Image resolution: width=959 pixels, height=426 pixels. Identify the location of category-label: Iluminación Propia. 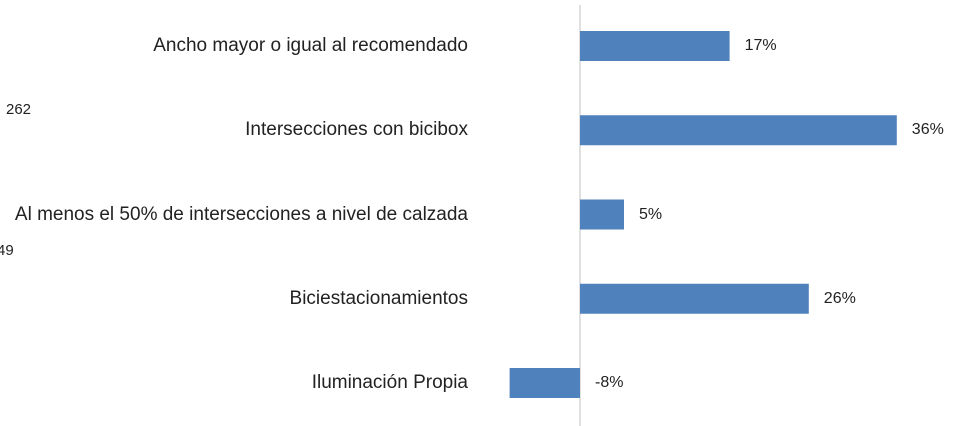
(238, 383).